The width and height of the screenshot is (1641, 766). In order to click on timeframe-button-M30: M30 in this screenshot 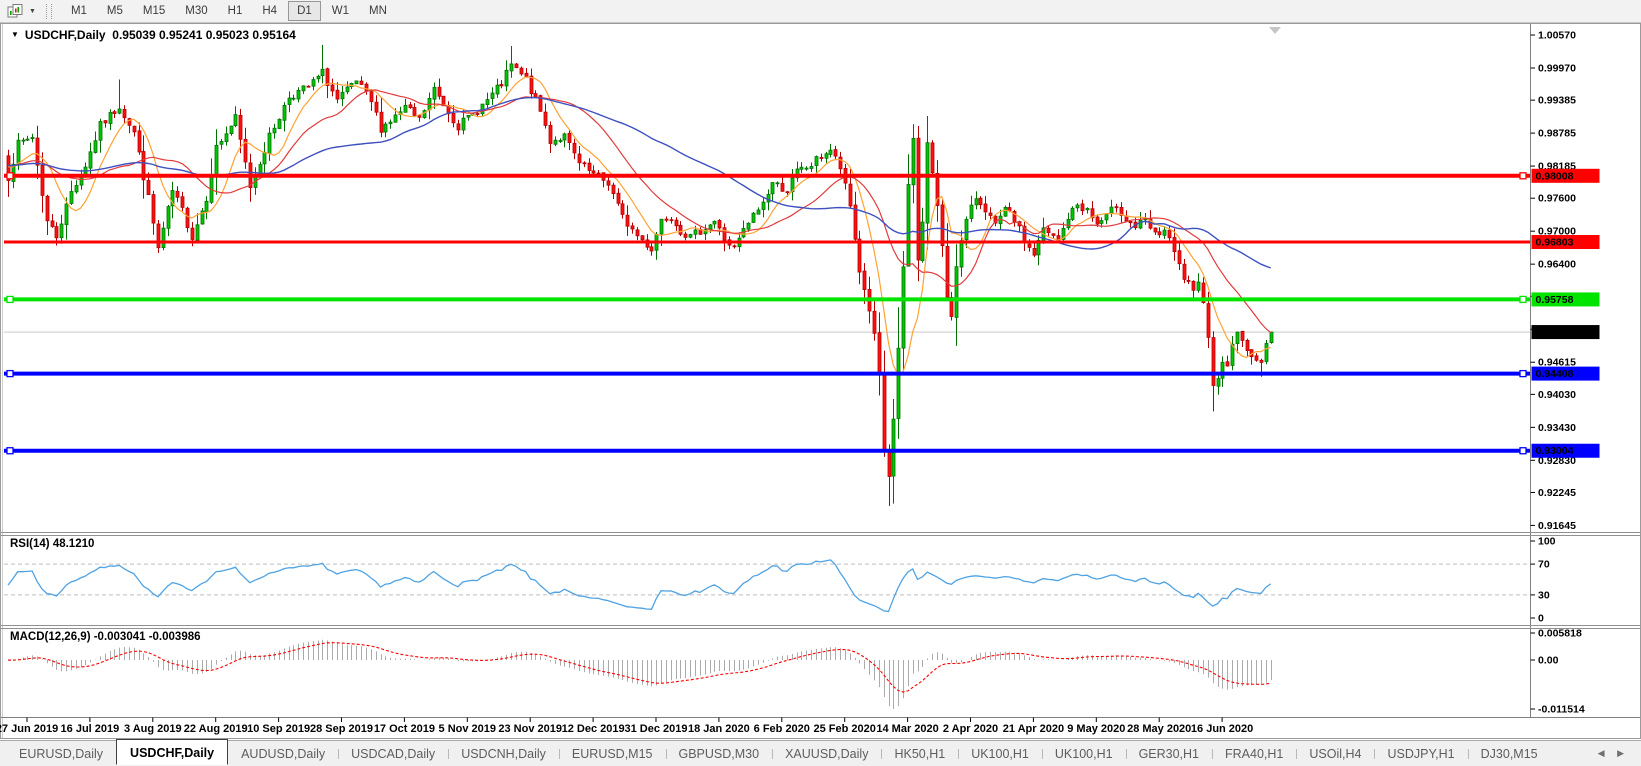, I will do `click(196, 11)`.